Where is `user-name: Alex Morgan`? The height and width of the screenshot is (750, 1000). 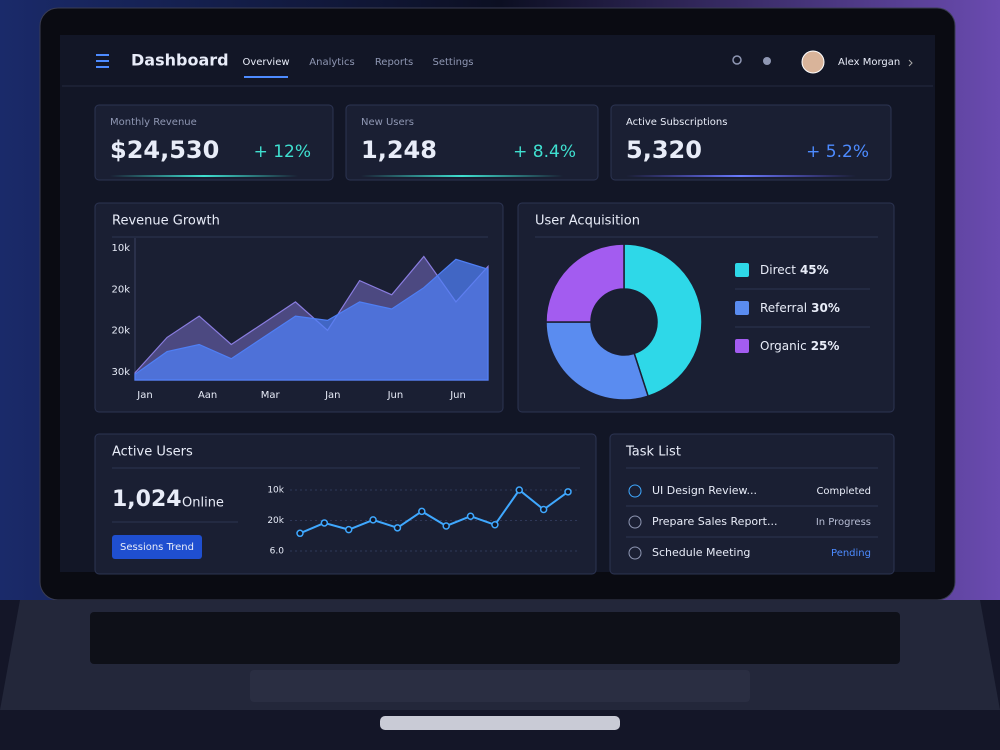 user-name: Alex Morgan is located at coordinates (869, 62).